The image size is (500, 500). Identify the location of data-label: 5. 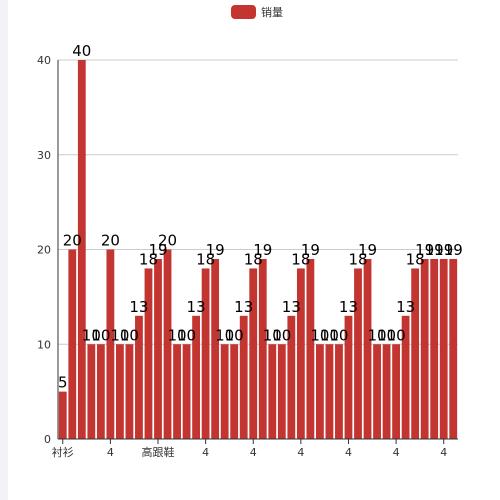
(63, 383).